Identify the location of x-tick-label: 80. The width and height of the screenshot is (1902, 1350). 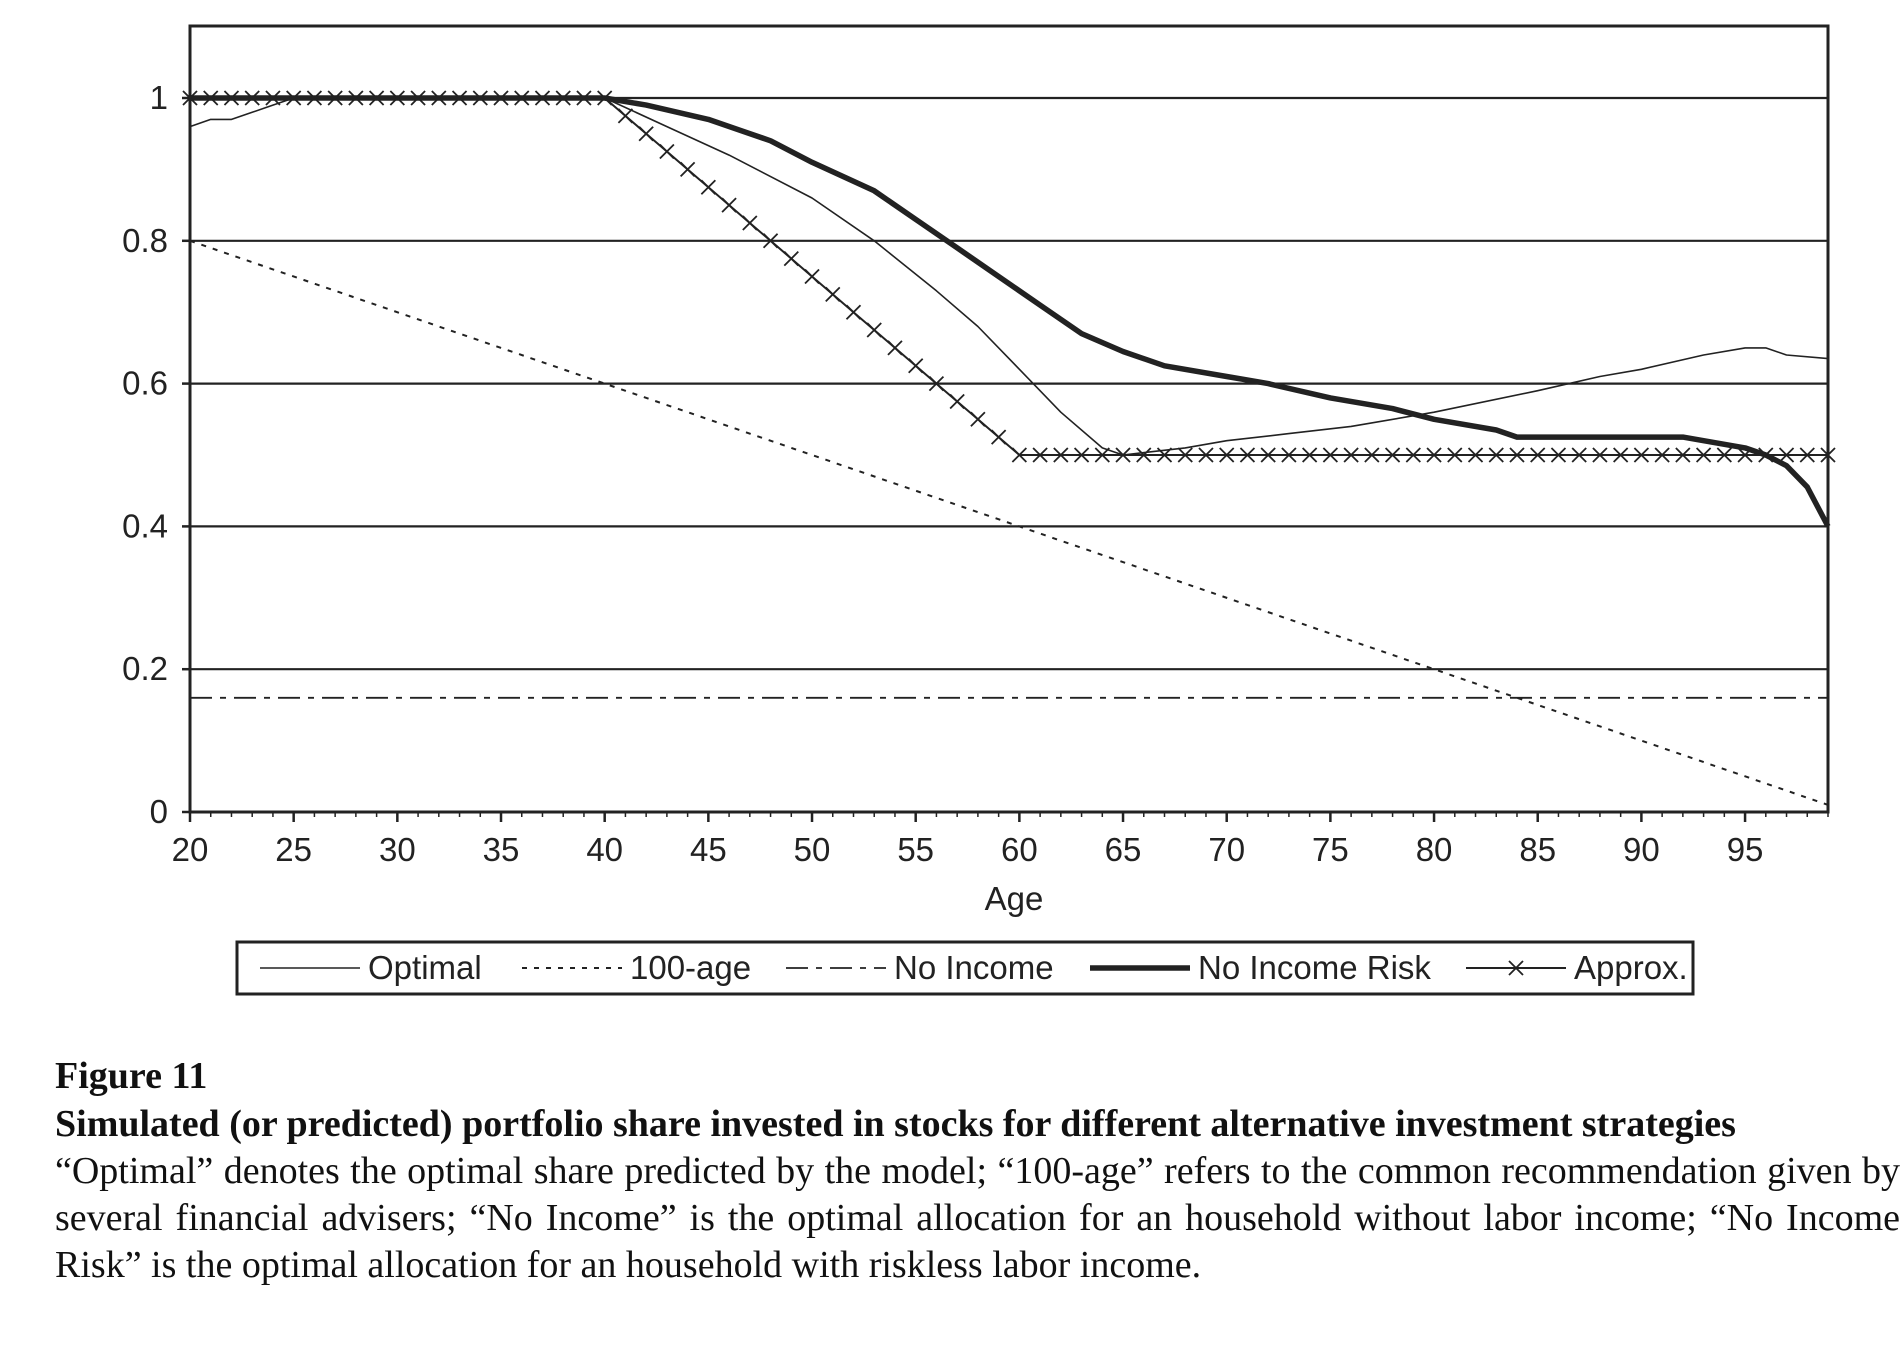
(1434, 849).